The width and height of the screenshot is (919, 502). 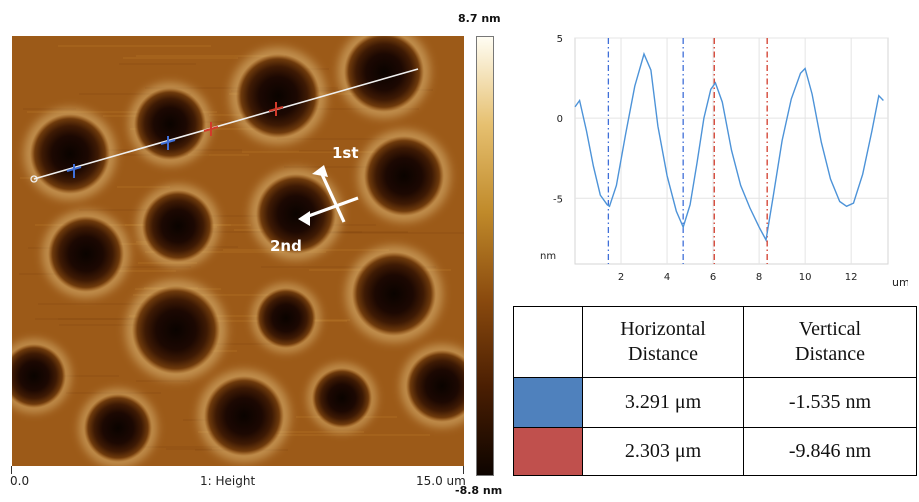 I want to click on arrow-1st-shaft, so click(x=332, y=196).